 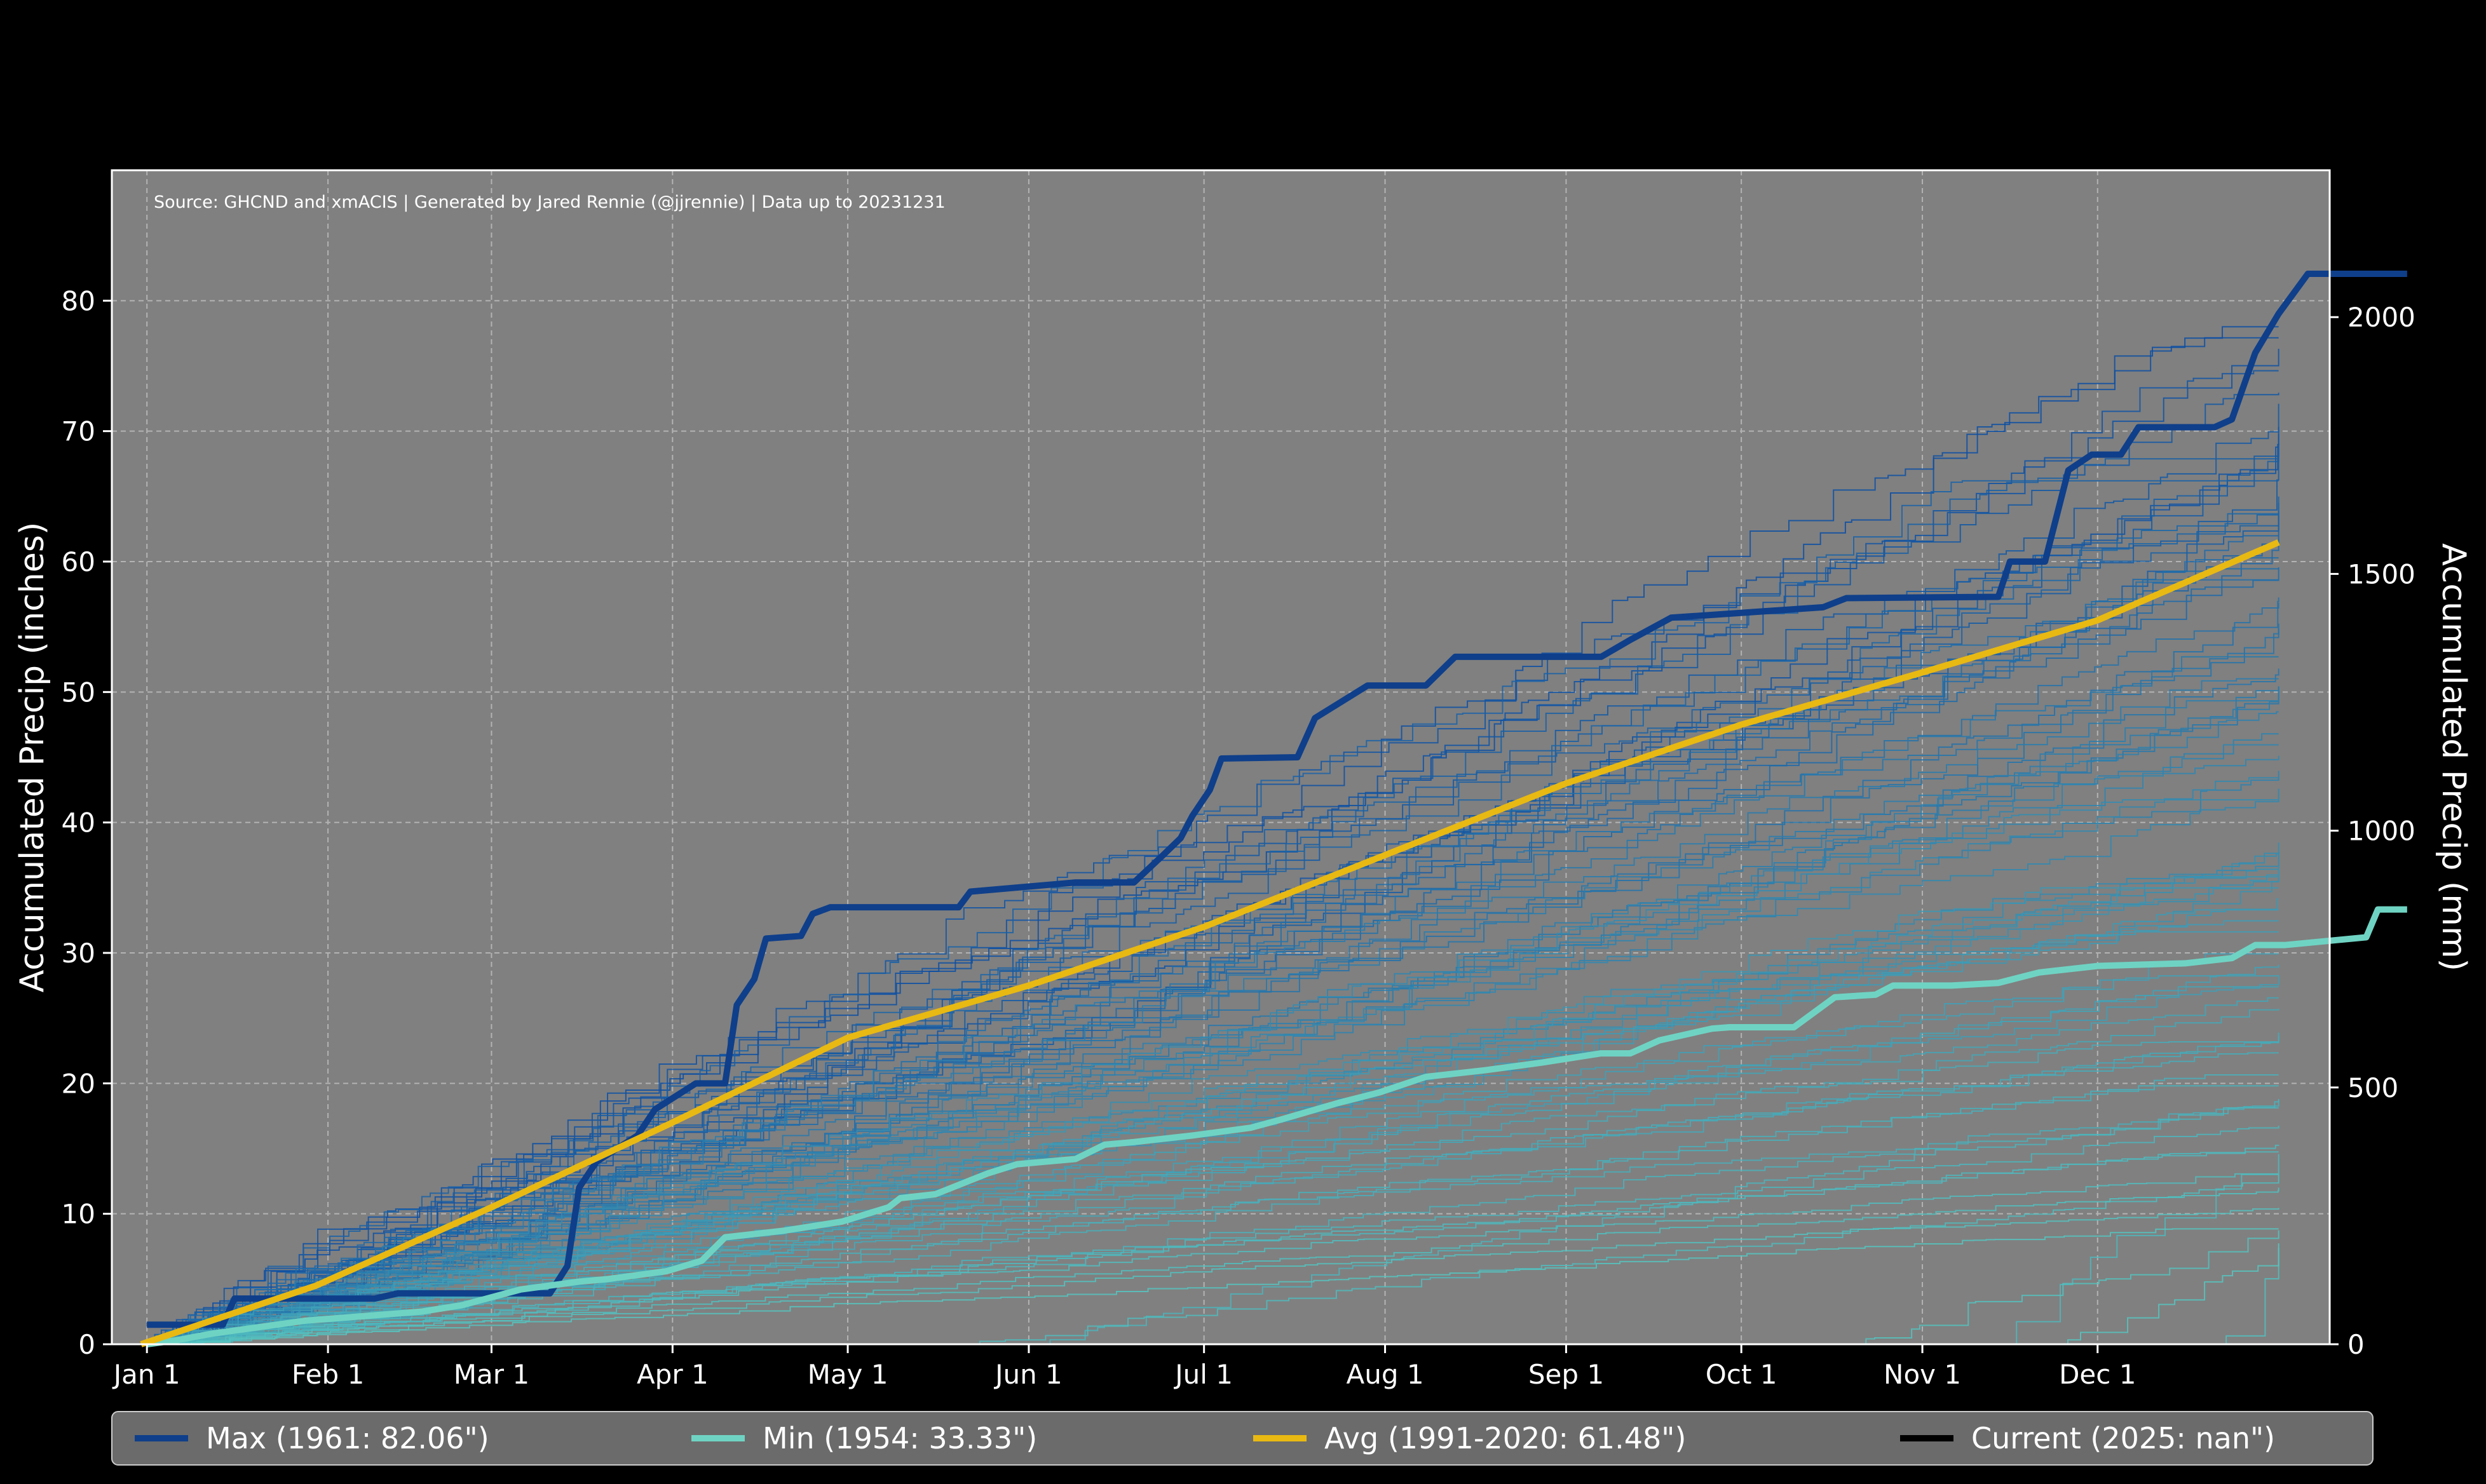 I want to click on x-tick-label: Aug 1, so click(x=1384, y=1374).